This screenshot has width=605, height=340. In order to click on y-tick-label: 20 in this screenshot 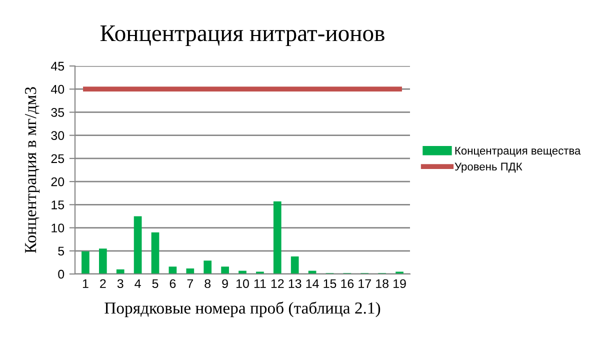, I will do `click(57, 181)`.